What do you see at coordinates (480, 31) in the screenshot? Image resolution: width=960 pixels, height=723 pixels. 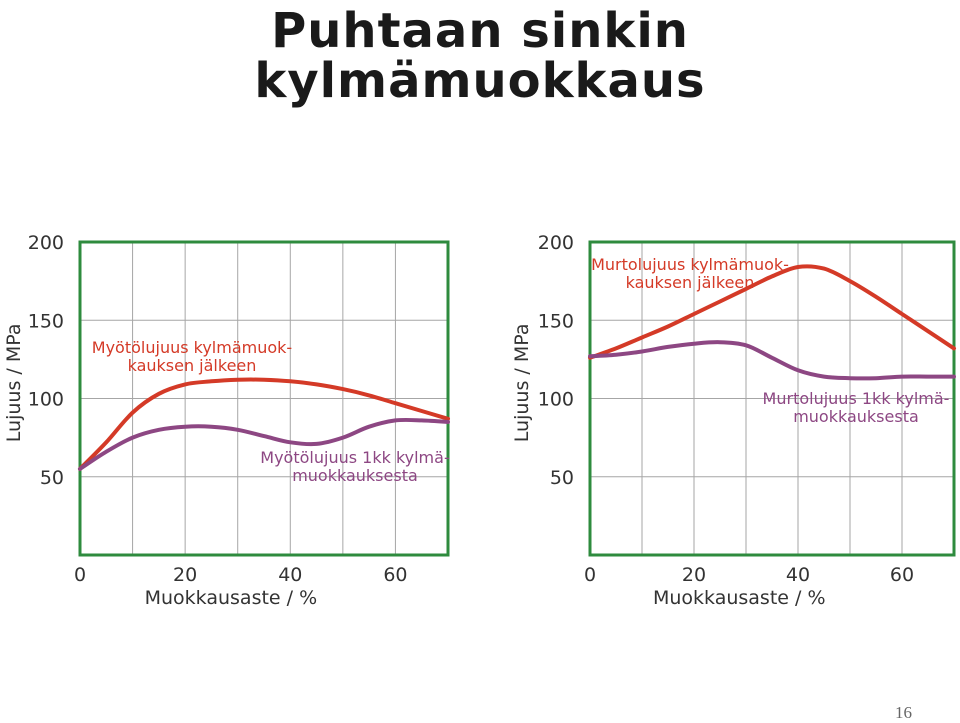 I see `slide-title-line-1: Puhtaan sinkin` at bounding box center [480, 31].